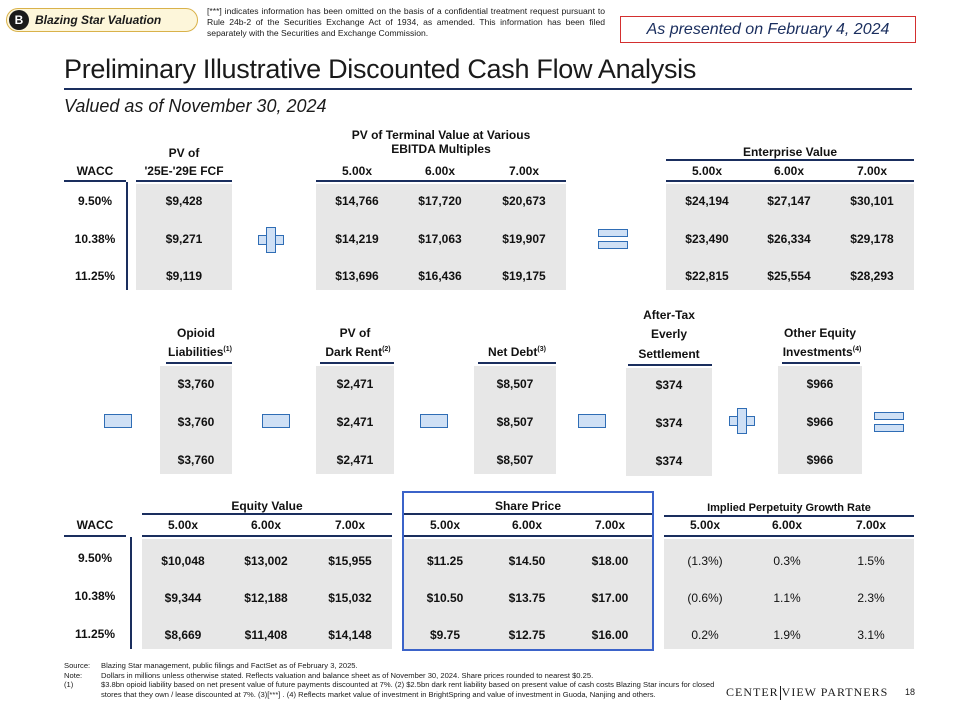  Describe the element at coordinates (350, 561) in the screenshot. I see `equity-row1-col3: $15,955` at that location.